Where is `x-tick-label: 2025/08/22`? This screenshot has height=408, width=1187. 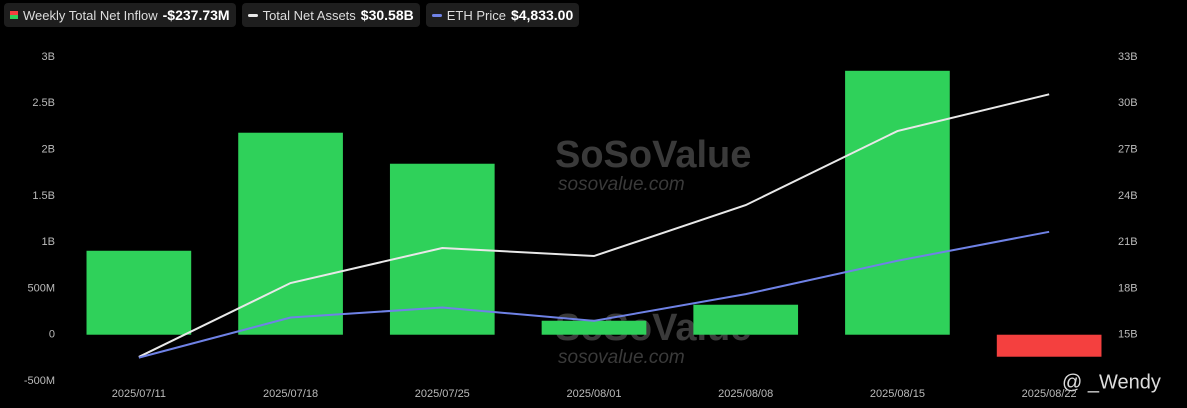 x-tick-label: 2025/08/22 is located at coordinates (1049, 394).